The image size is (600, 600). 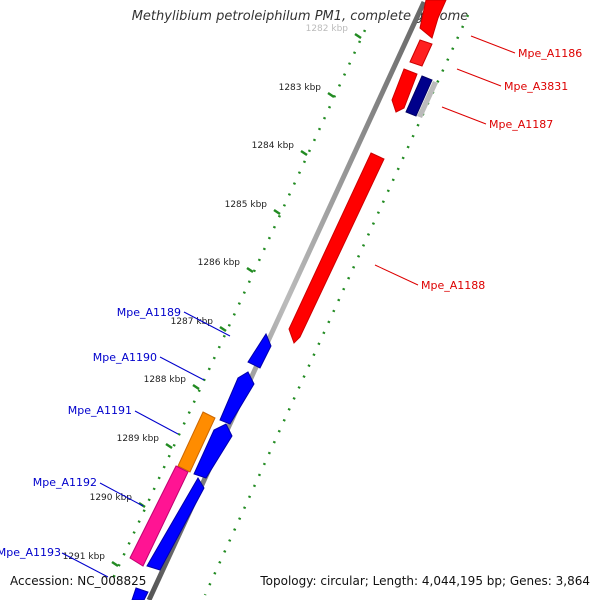 What do you see at coordinates (149, 312) in the screenshot?
I see `gene-label-mpe-a1189: Mpe_A1189` at bounding box center [149, 312].